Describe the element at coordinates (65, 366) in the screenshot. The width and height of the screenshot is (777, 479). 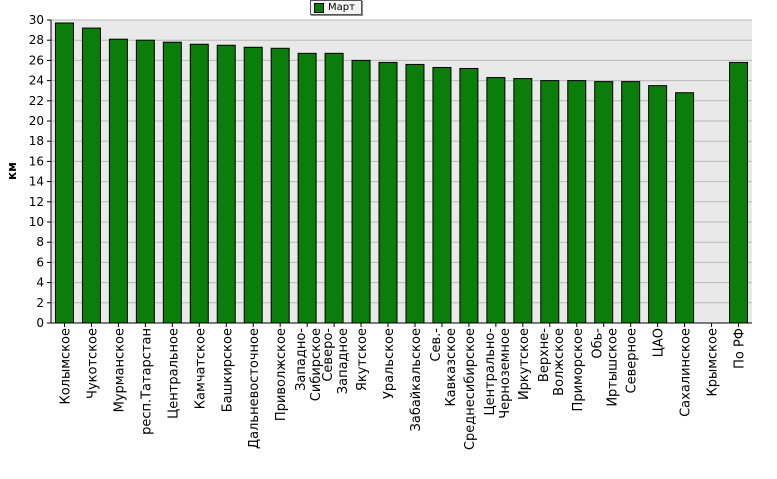
I see `x-tick-label: Колымское` at that location.